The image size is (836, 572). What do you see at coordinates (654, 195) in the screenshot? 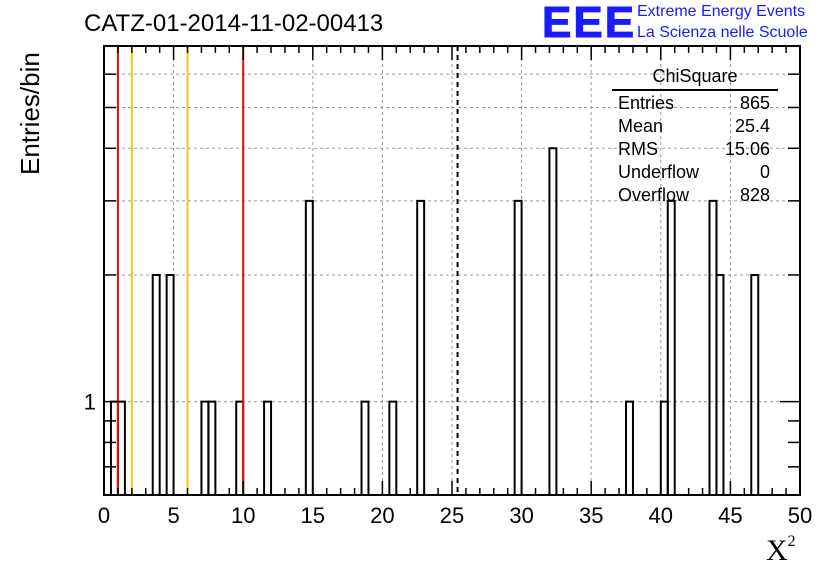
I see `stats-label: Overflow` at bounding box center [654, 195].